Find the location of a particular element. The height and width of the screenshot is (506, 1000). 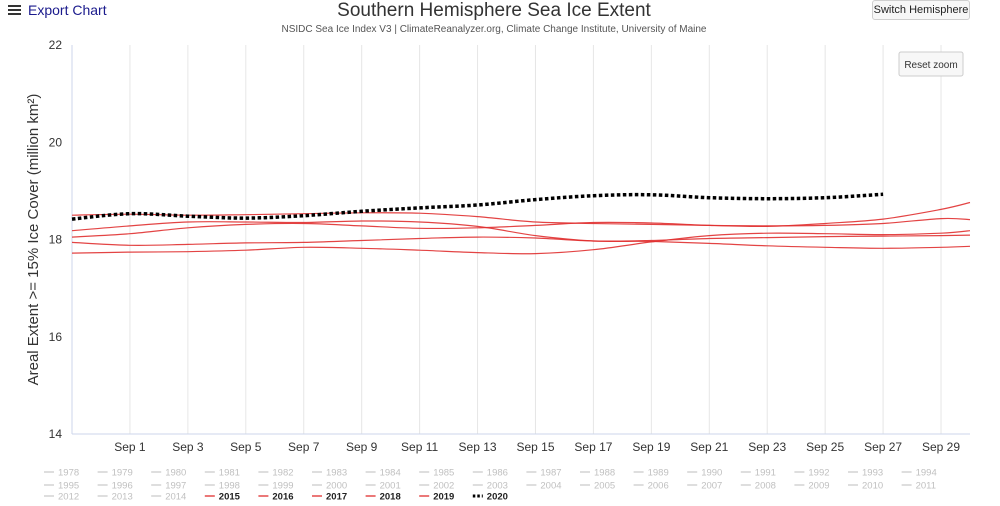

x-tick-label: Sep 3 is located at coordinates (188, 447).